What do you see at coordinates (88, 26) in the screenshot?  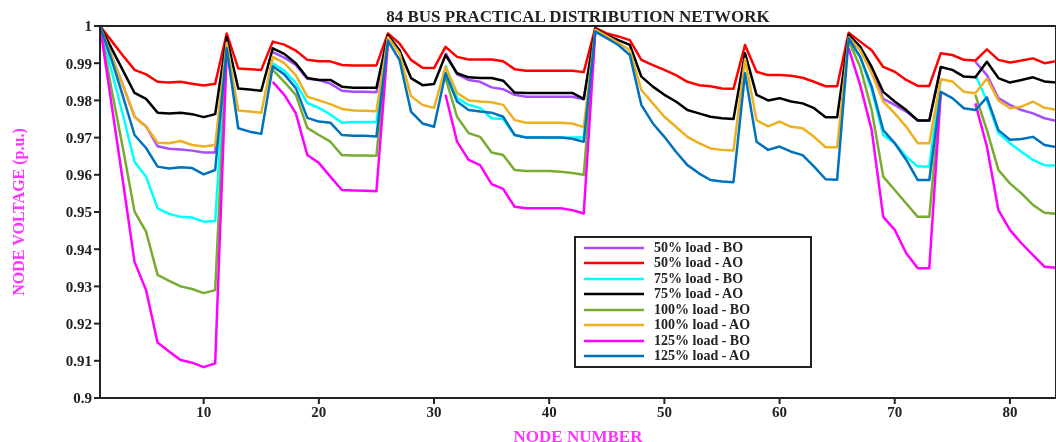 I see `y-tick-label: 1` at bounding box center [88, 26].